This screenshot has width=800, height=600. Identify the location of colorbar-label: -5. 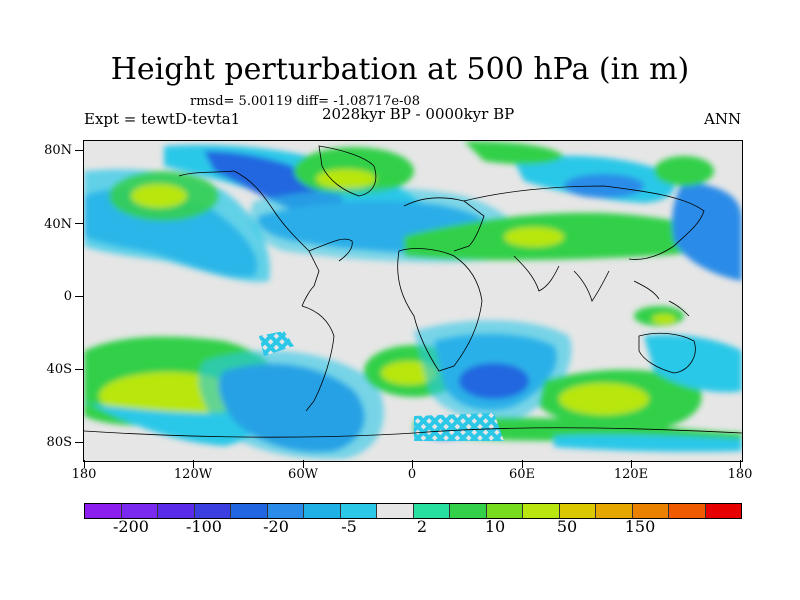
(349, 526).